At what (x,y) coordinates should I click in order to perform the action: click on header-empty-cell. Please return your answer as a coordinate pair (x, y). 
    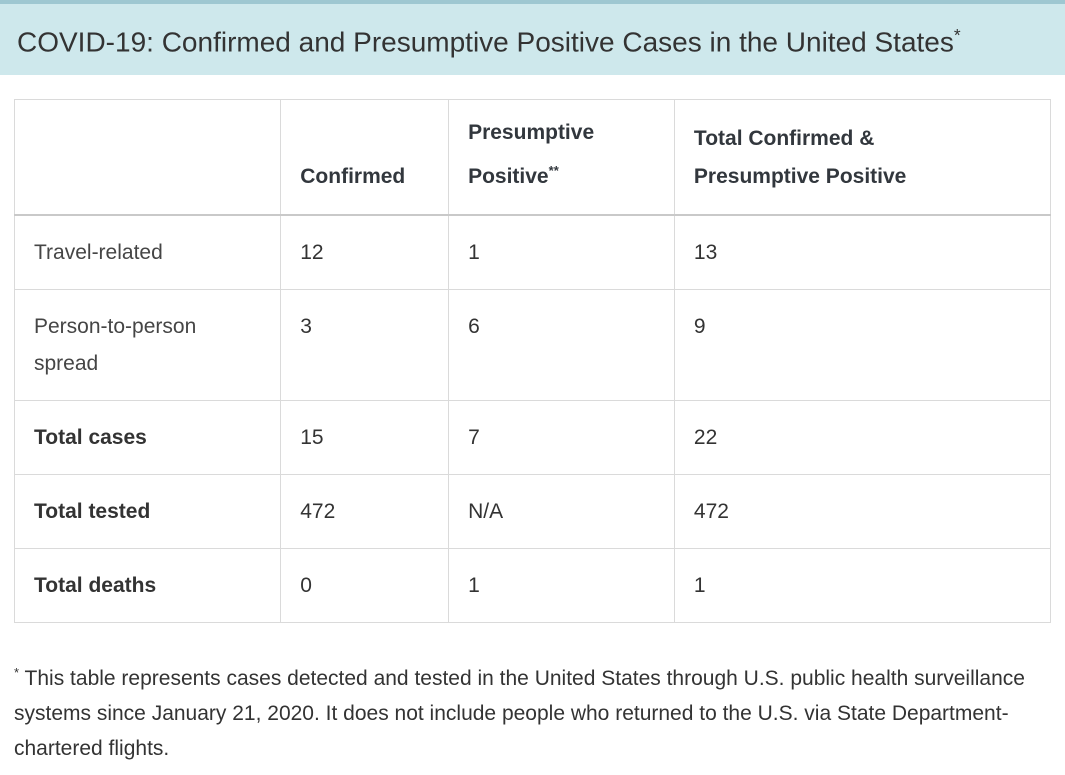
    Looking at the image, I should click on (147, 158).